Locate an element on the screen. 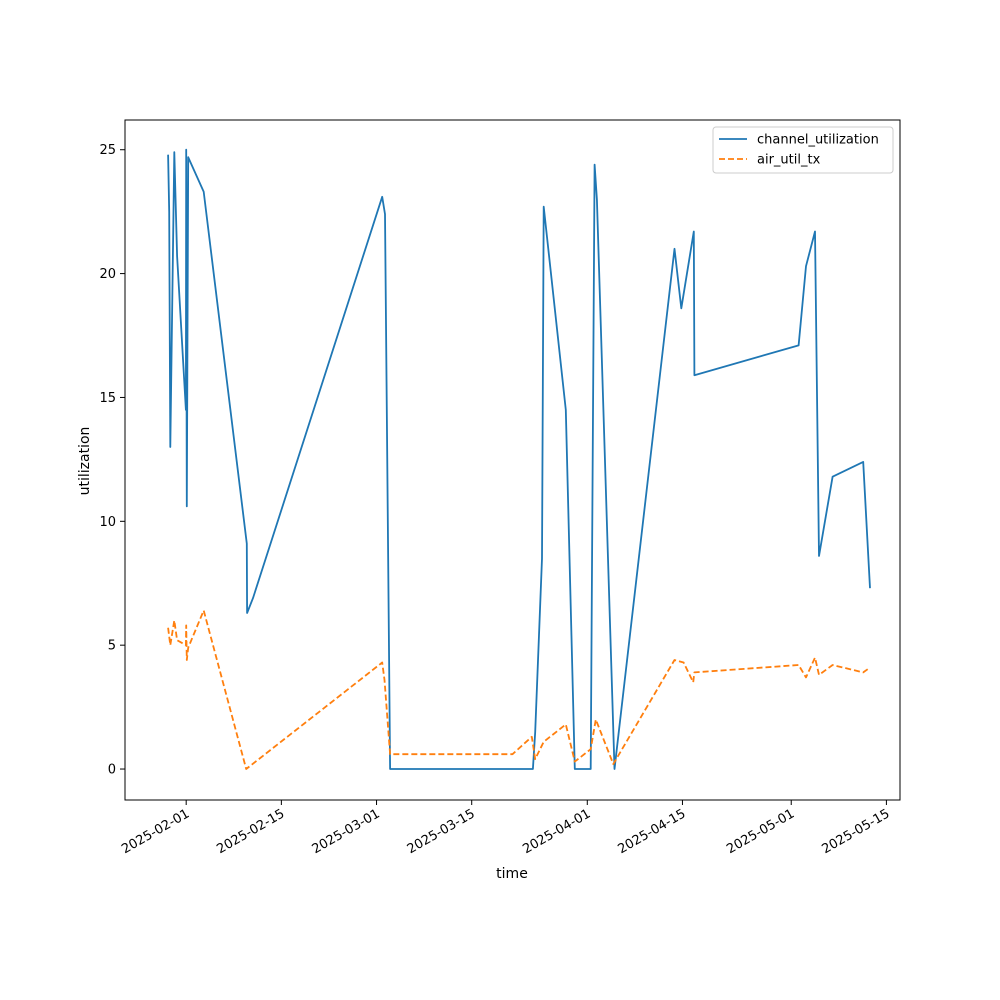  legend-box is located at coordinates (803, 150).